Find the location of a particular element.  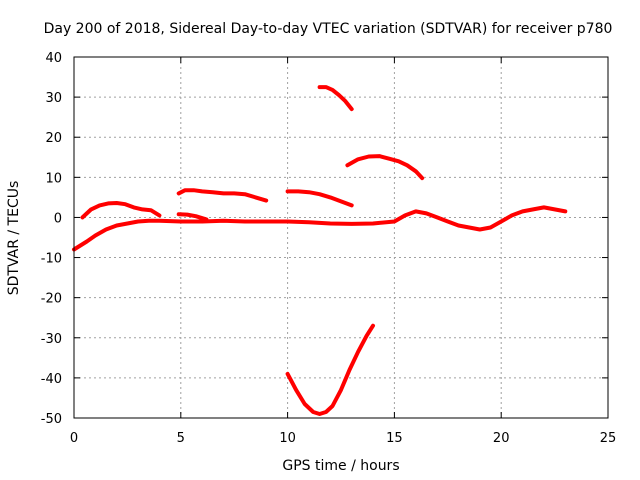

y-tick-label: 10 is located at coordinates (53, 178).